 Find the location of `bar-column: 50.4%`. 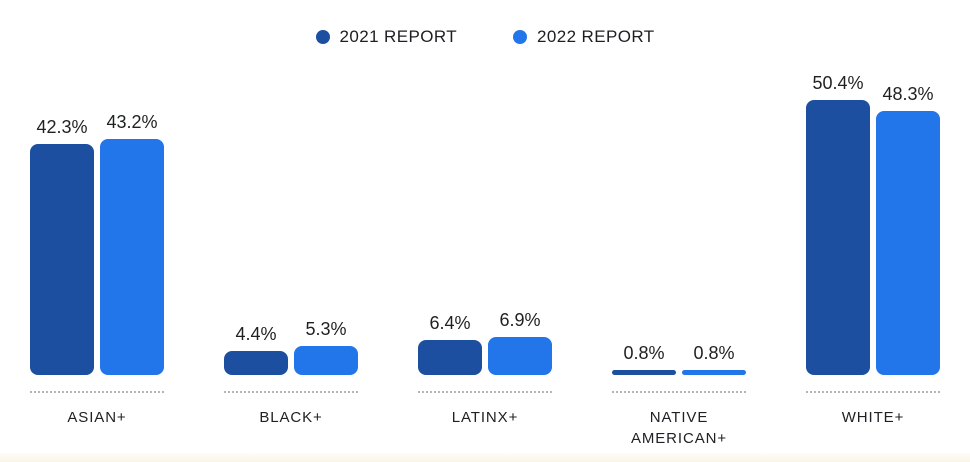

bar-column: 50.4% is located at coordinates (838, 224).